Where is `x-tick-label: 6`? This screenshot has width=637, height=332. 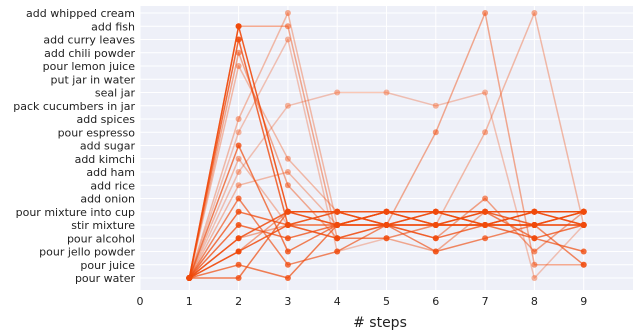 x-tick-label: 6 is located at coordinates (435, 301).